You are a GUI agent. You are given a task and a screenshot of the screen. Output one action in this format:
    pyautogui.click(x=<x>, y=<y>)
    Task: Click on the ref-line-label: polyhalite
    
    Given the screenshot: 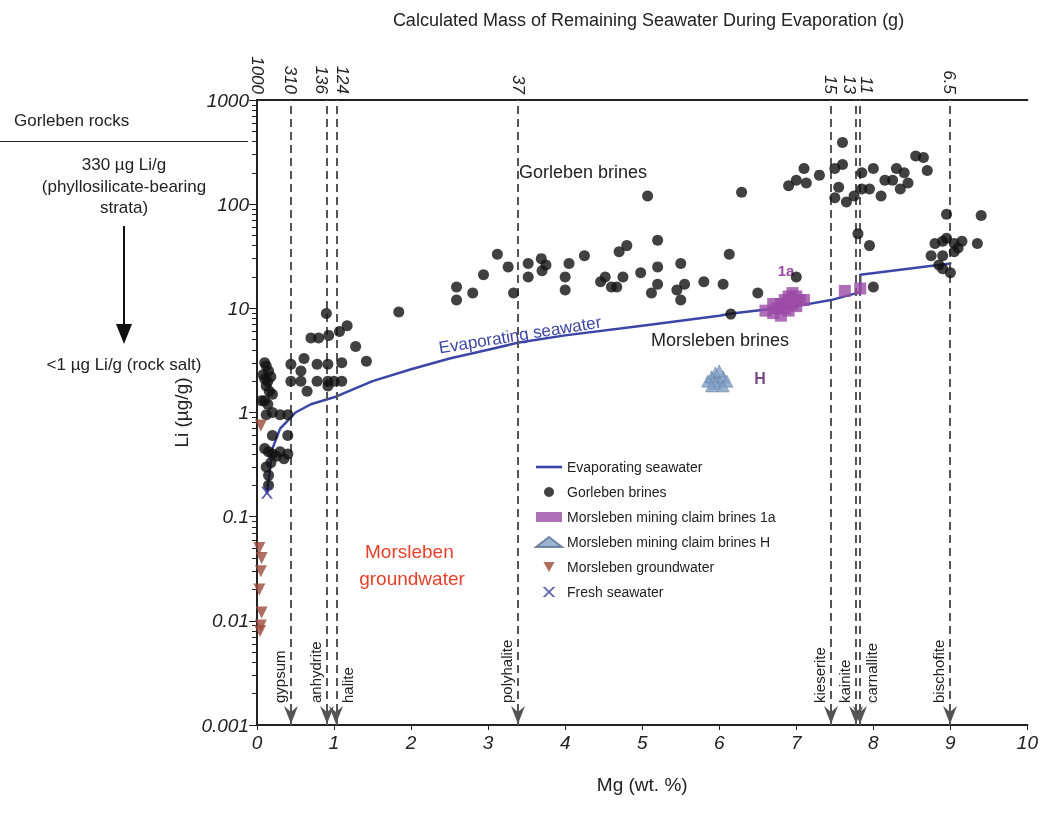 What is the action you would take?
    pyautogui.click(x=507, y=671)
    